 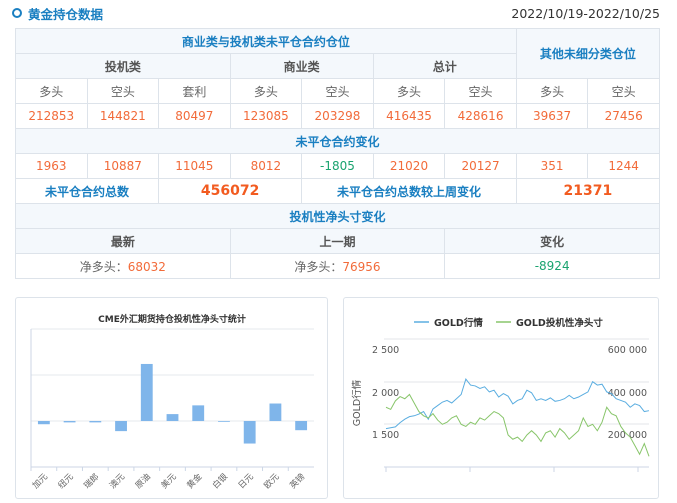 I want to click on net-previous: 净多头：76956, so click(x=337, y=266).